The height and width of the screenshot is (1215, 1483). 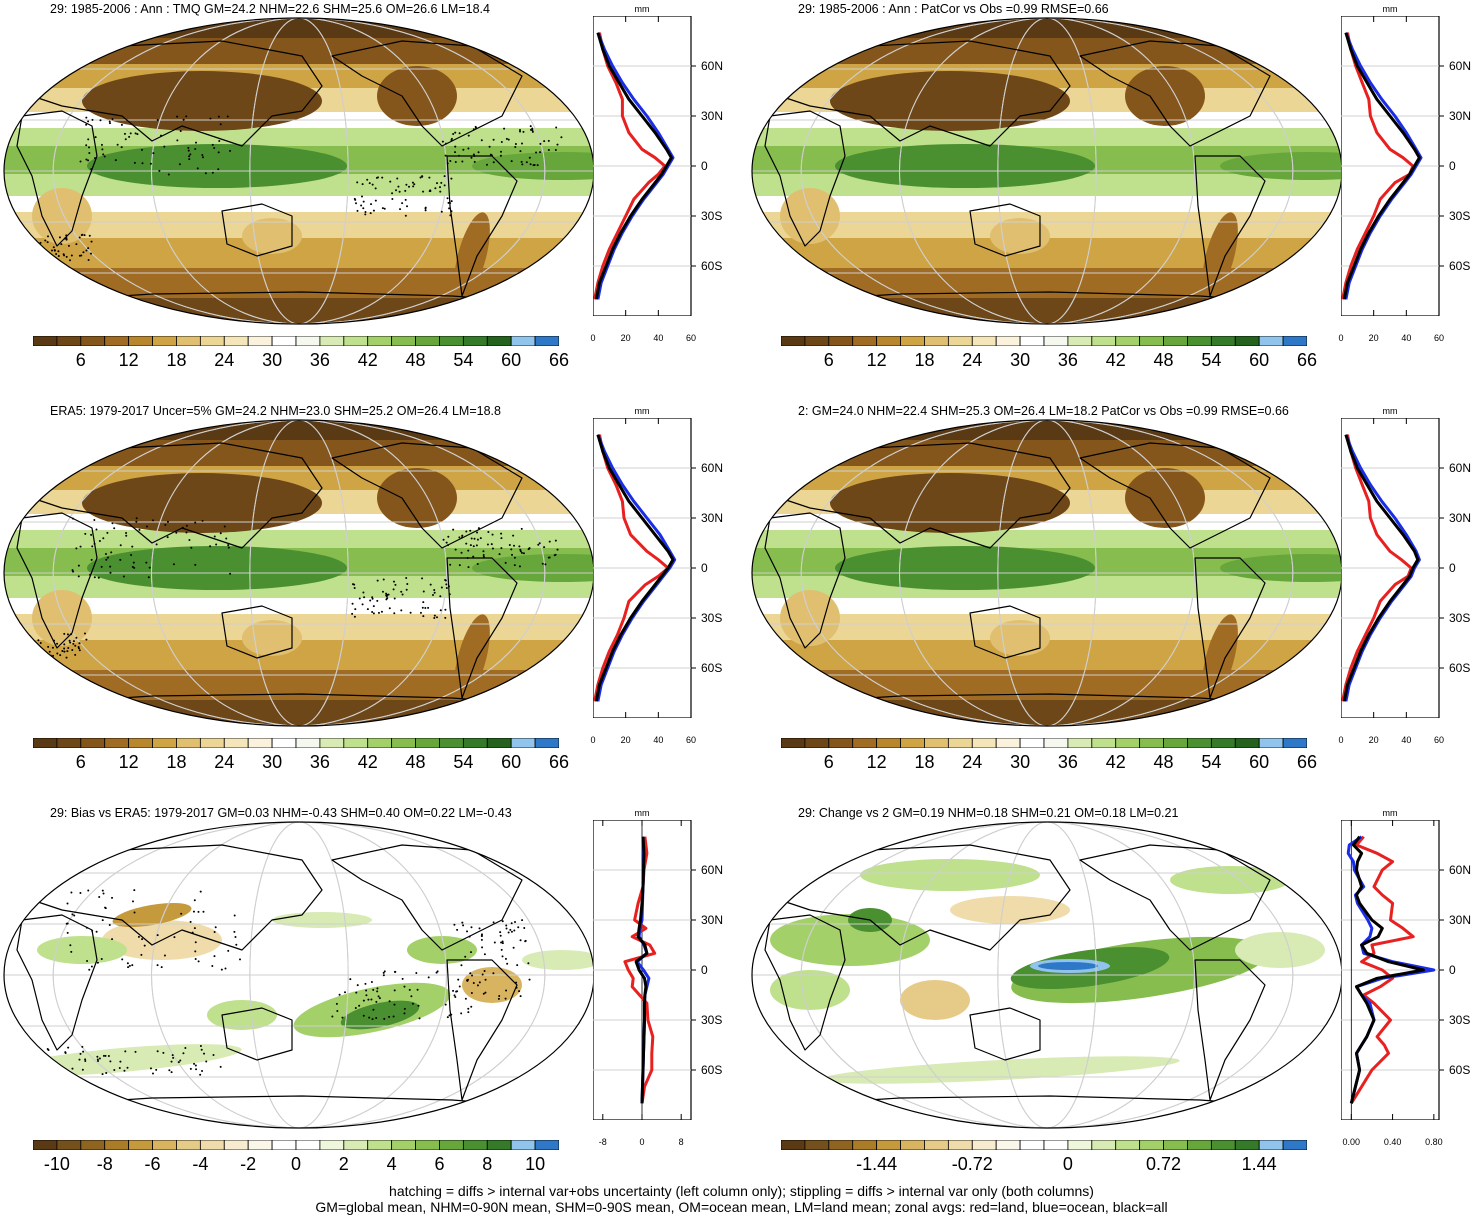 I want to click on colorbar-label: 0, so click(x=1067, y=1164).